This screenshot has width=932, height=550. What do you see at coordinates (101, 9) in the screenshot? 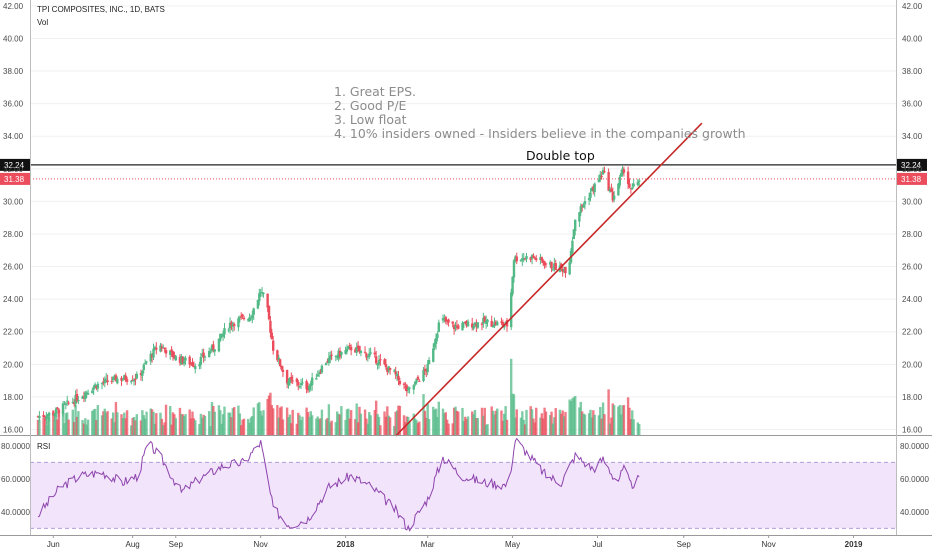
I see `symbol-title: TPI COMPOSITES, INC., 1D, BATS` at bounding box center [101, 9].